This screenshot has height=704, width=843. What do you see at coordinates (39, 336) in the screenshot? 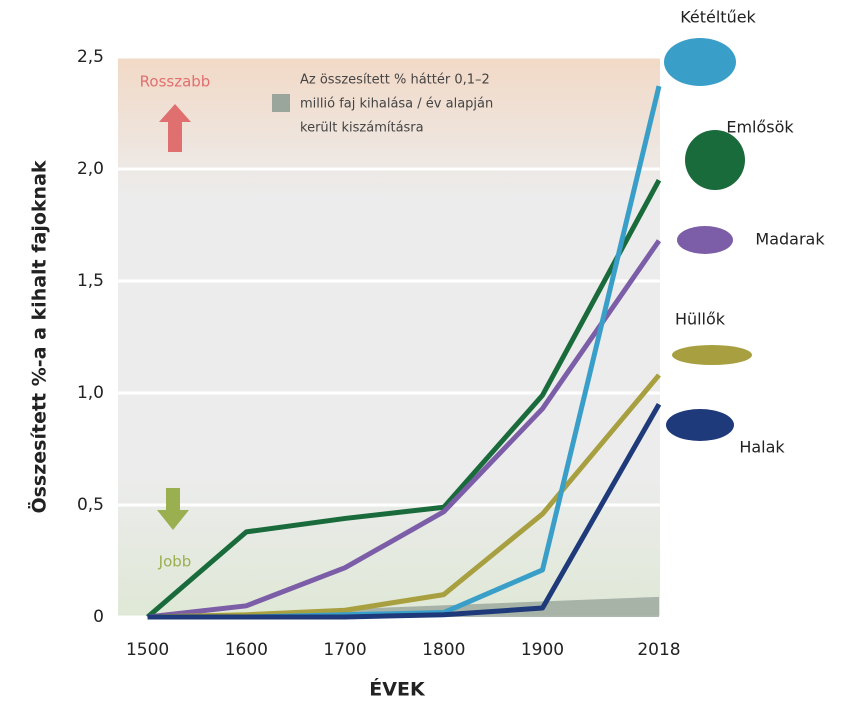
I see `y-axis-label: Összesített %-a a kihalt fajoknak` at bounding box center [39, 336].